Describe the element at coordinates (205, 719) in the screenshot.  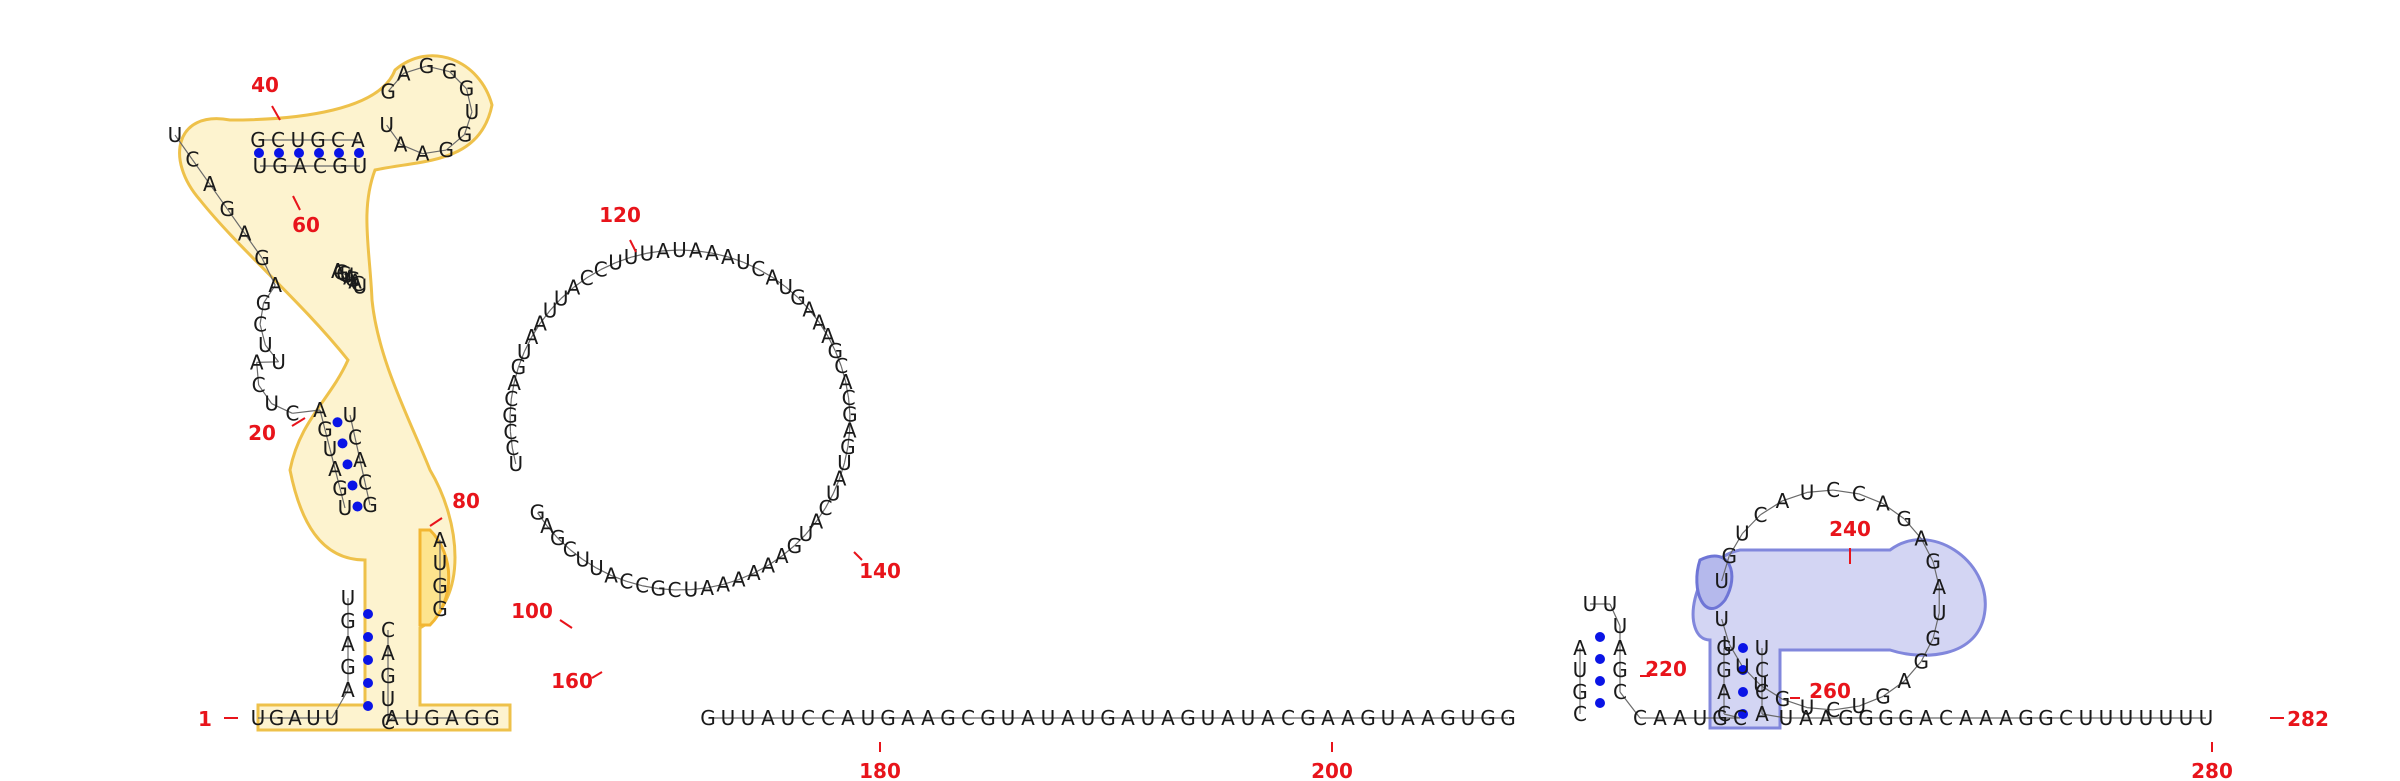
I see `position-label: 1` at that location.